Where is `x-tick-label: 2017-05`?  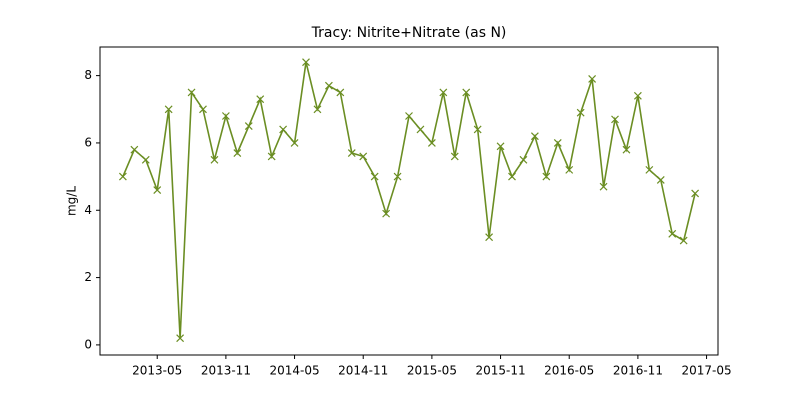
x-tick-label: 2017-05 is located at coordinates (706, 371).